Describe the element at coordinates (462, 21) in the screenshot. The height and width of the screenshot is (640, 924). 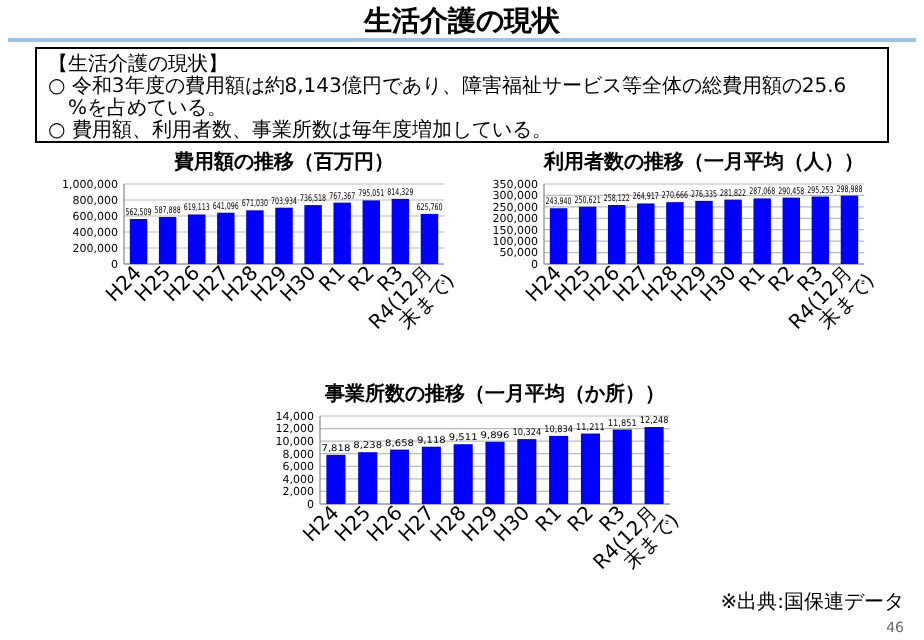
I see `text: 生活介護の現状` at that location.